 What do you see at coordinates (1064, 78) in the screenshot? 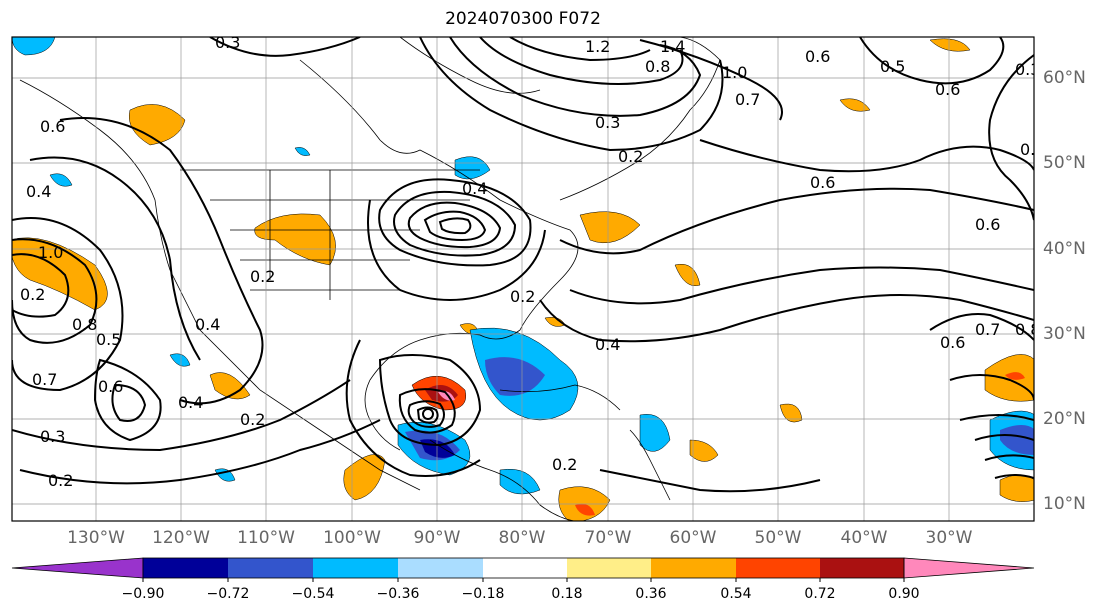
I see `lat-label: 60°N` at bounding box center [1064, 78].